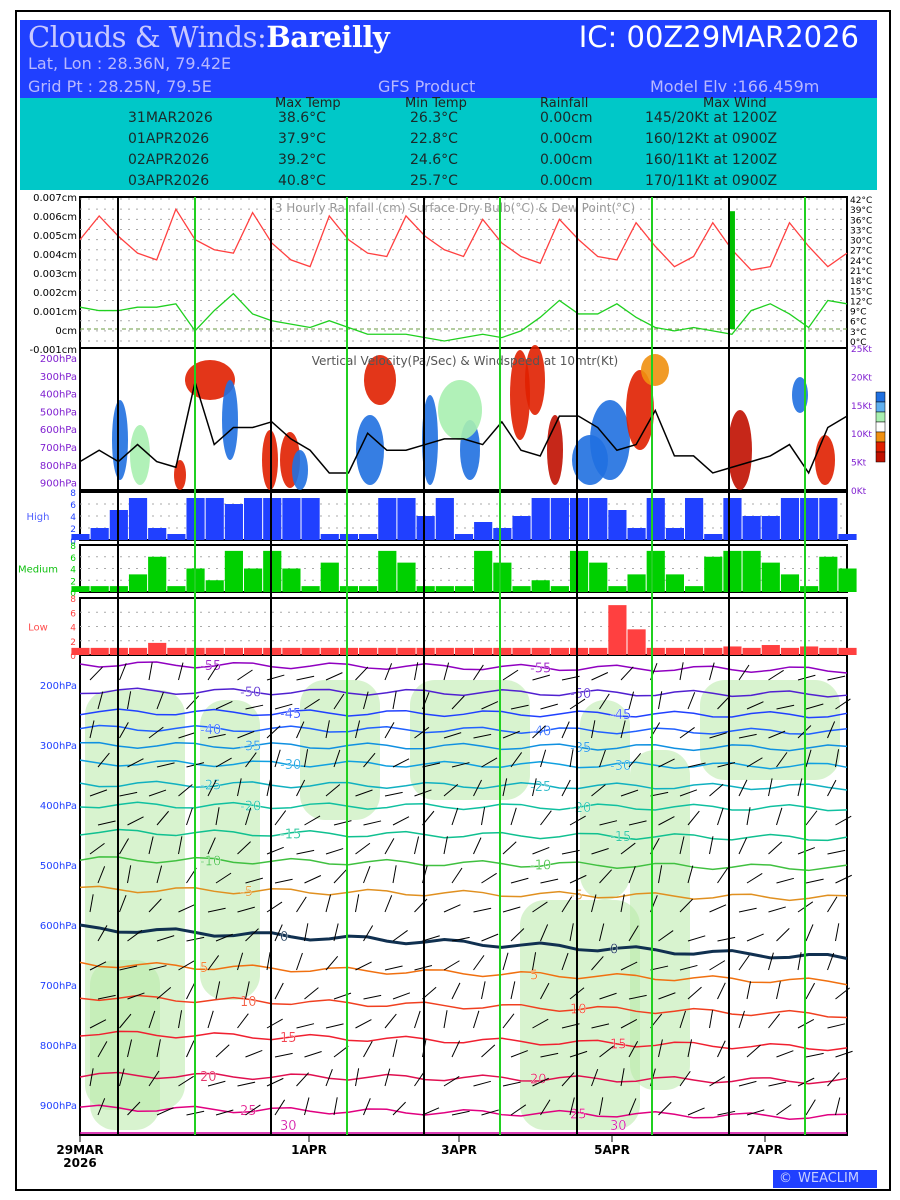  Describe the element at coordinates (564, 103) in the screenshot. I see `col-rainfall: Rainfall` at that location.